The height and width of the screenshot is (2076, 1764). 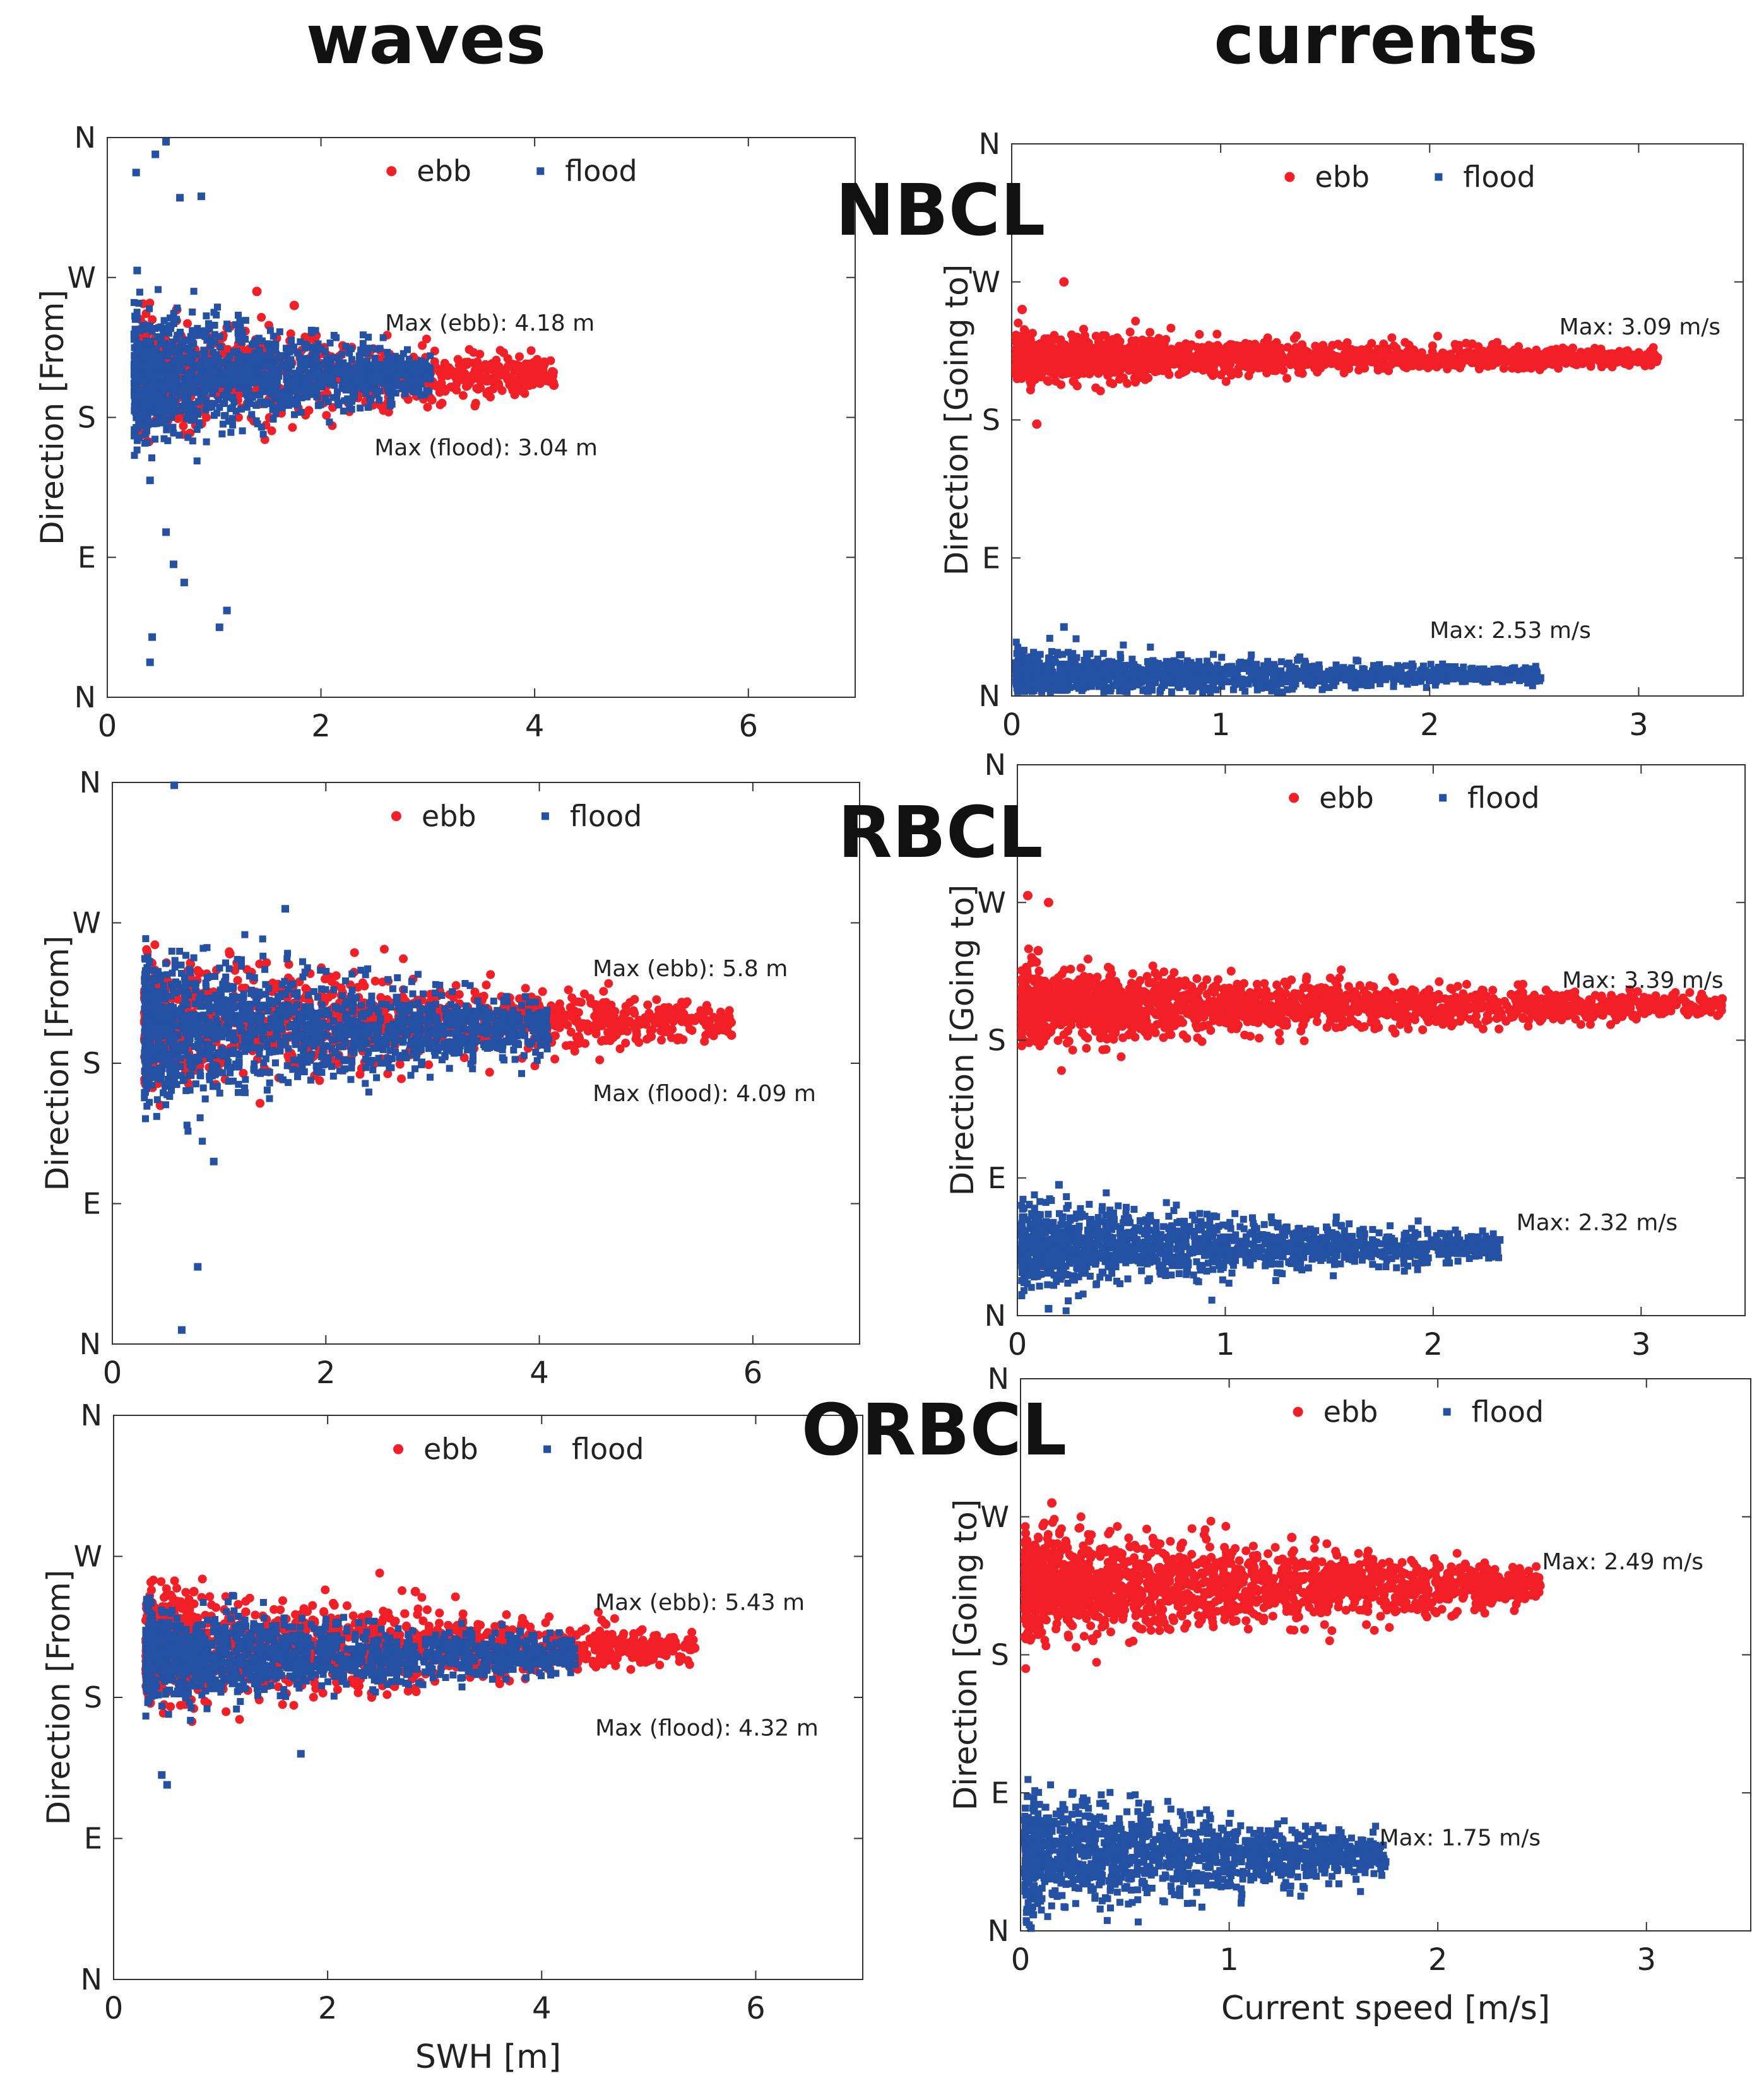 What do you see at coordinates (1375, 41) in the screenshot?
I see `column-title-currents: currents` at bounding box center [1375, 41].